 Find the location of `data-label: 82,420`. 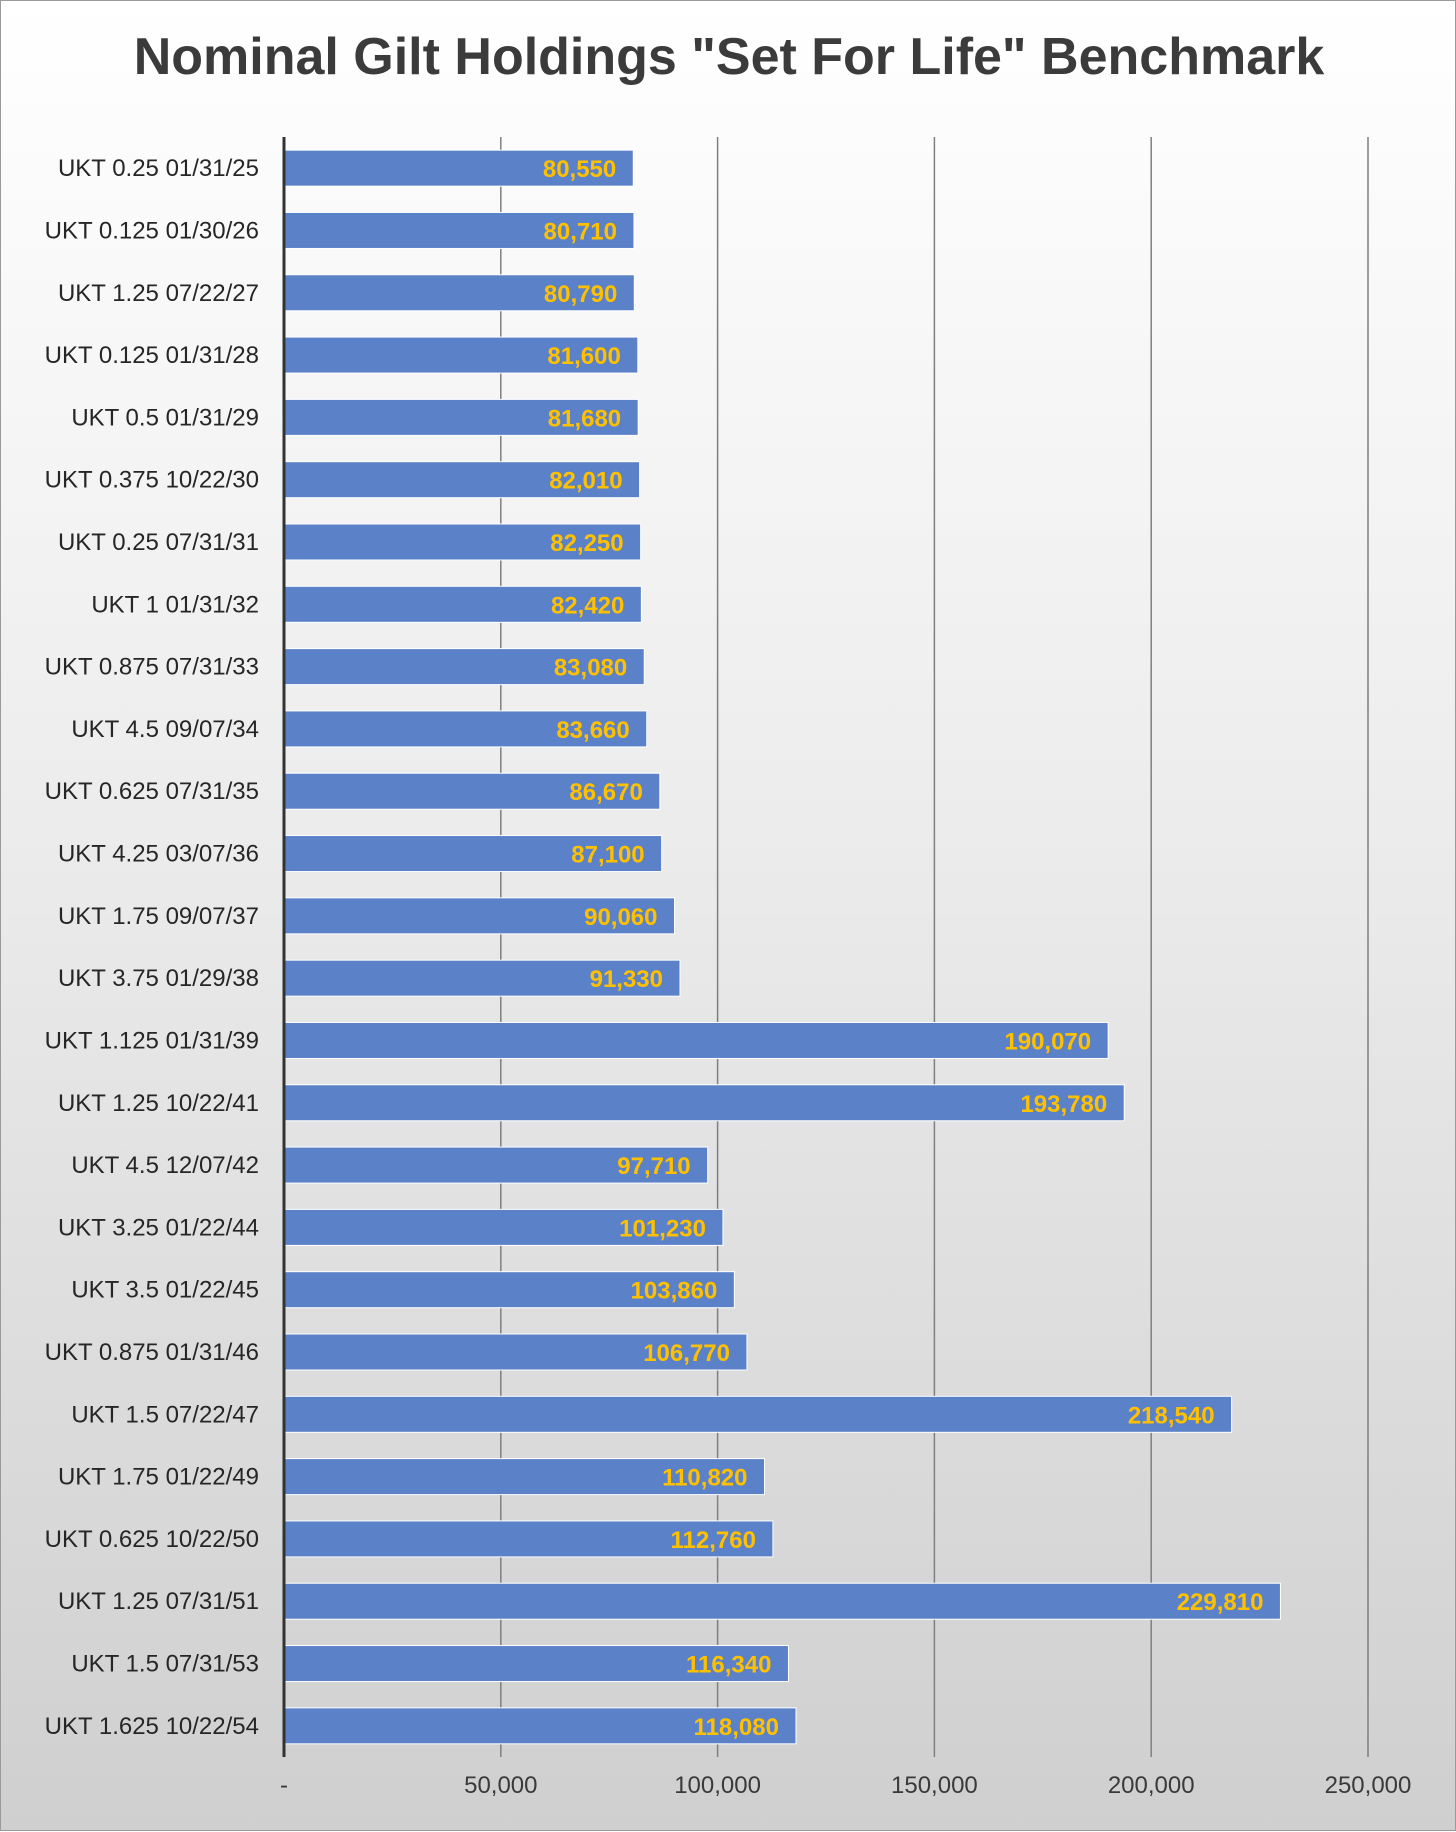

data-label: 82,420 is located at coordinates (587, 605).